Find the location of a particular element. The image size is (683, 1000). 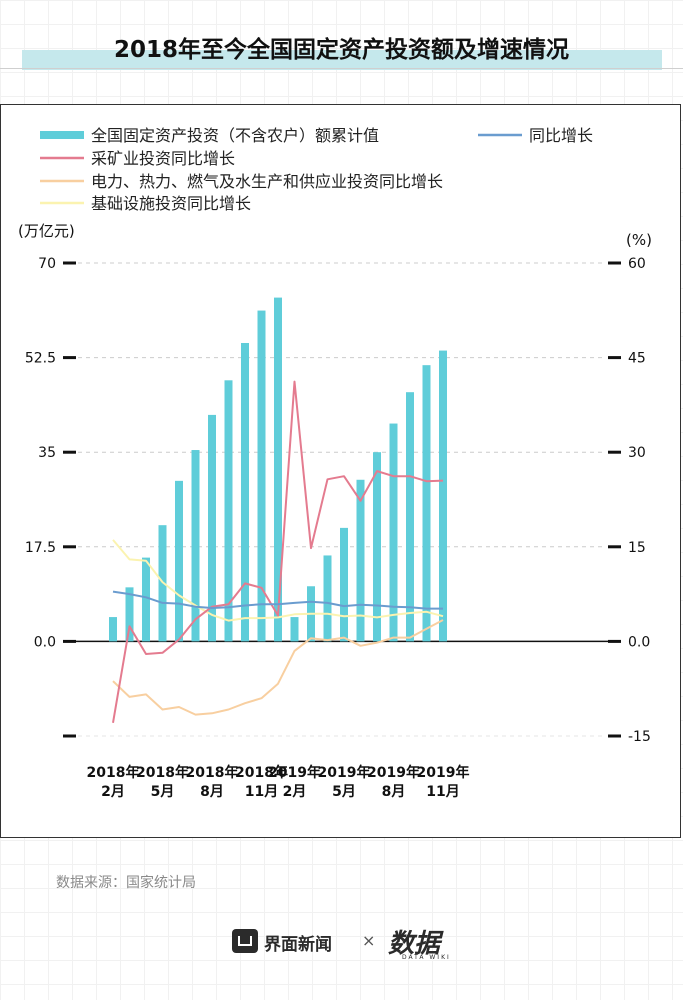

footer: 界面新闻 × 数据 DATA WIKI is located at coordinates (341, 945).